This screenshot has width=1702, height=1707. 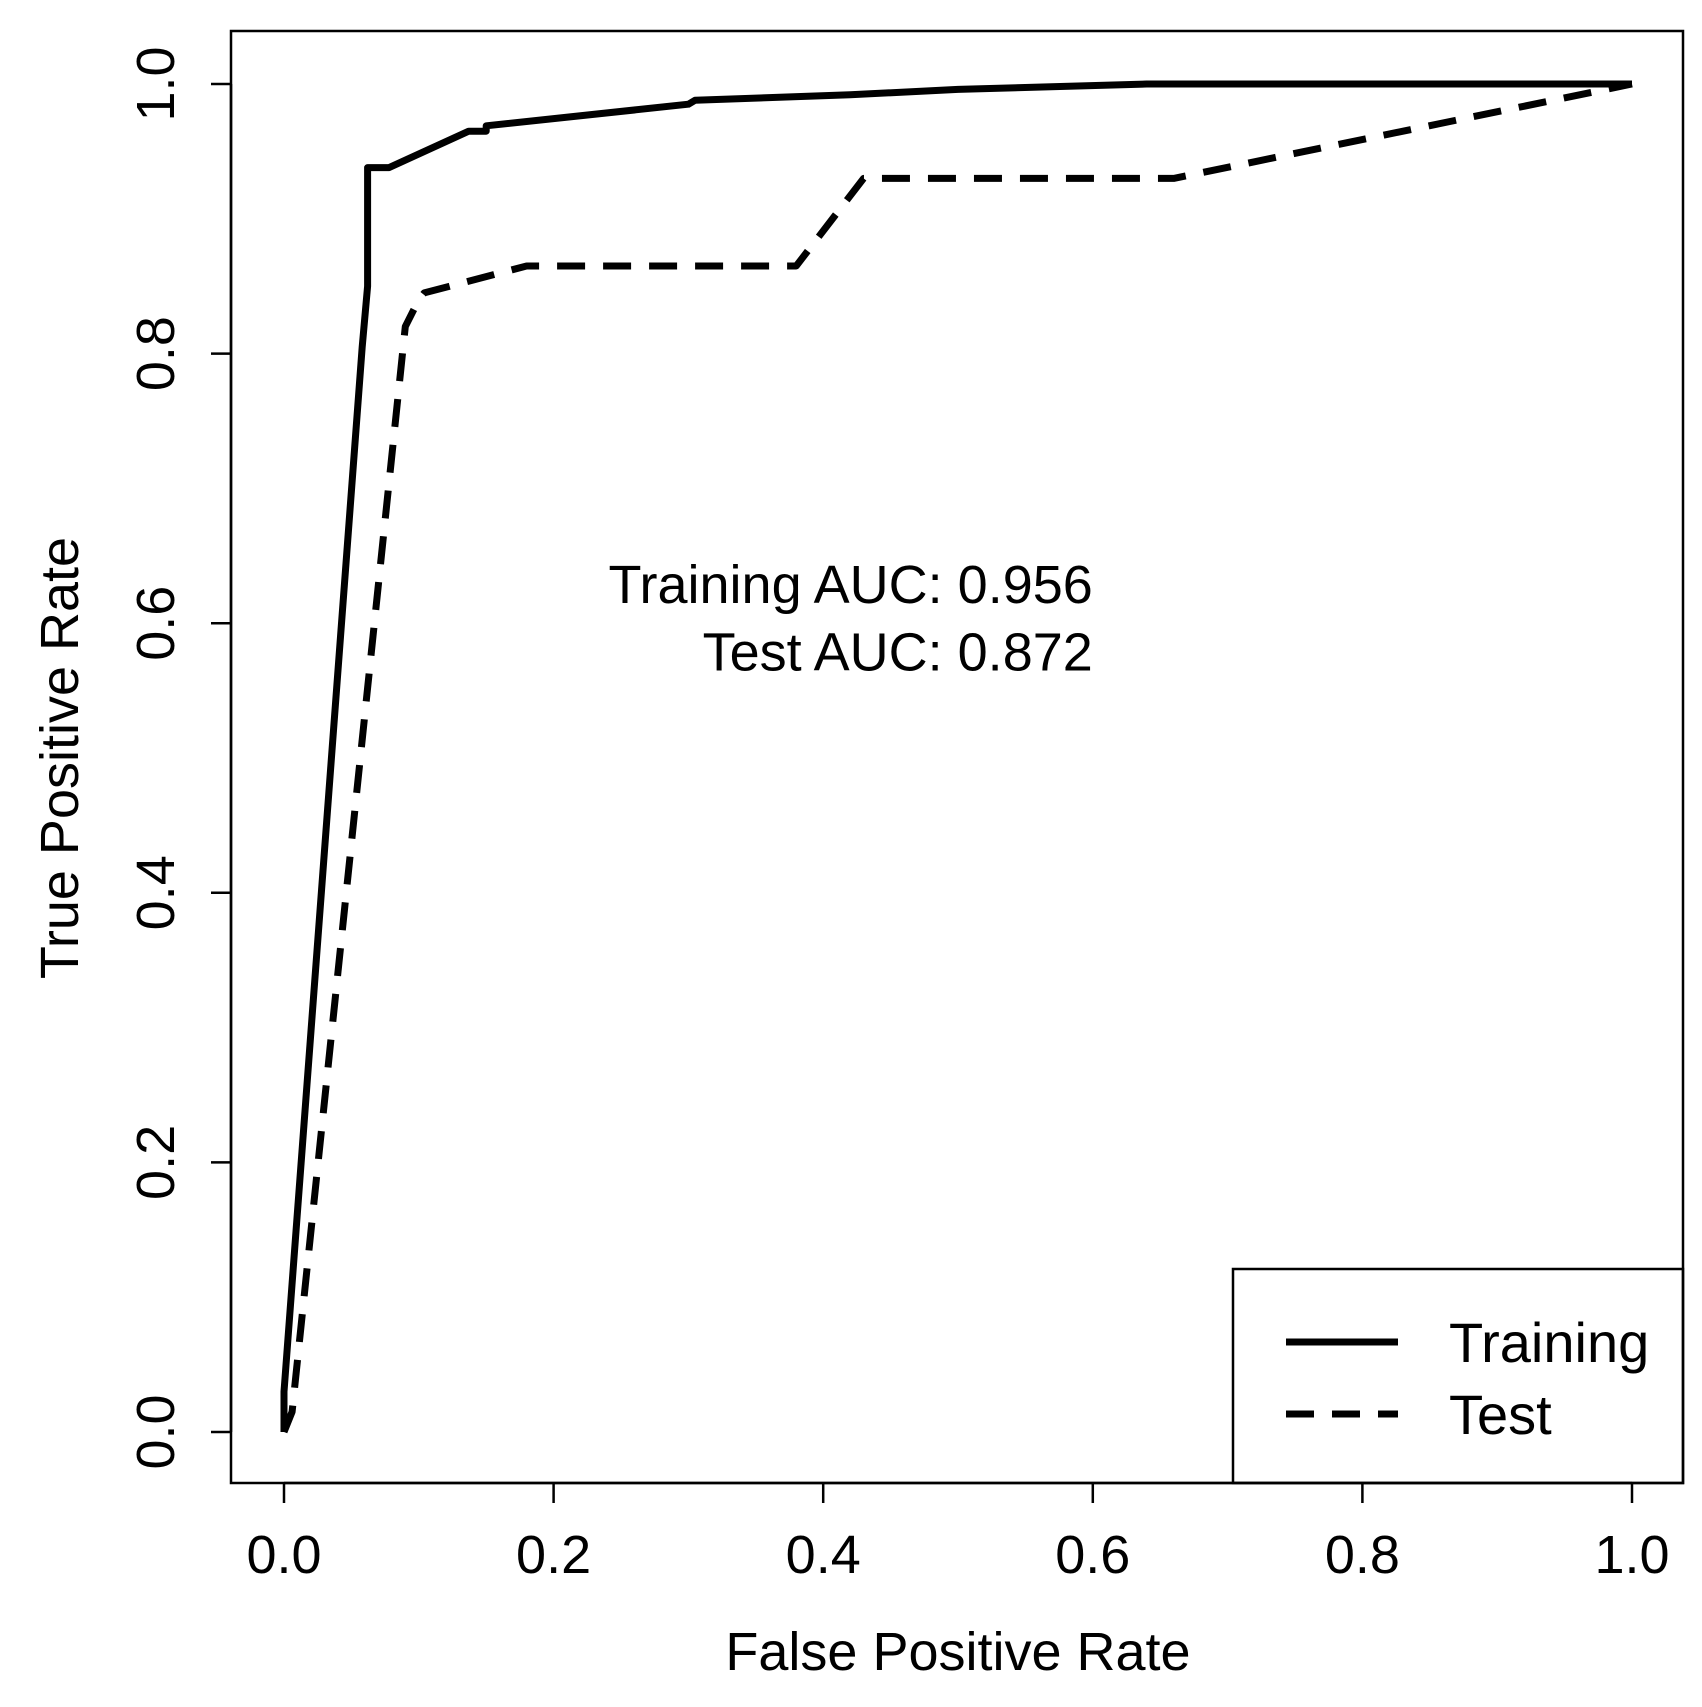 I want to click on x-tick-label: 0.0, so click(x=283, y=1555).